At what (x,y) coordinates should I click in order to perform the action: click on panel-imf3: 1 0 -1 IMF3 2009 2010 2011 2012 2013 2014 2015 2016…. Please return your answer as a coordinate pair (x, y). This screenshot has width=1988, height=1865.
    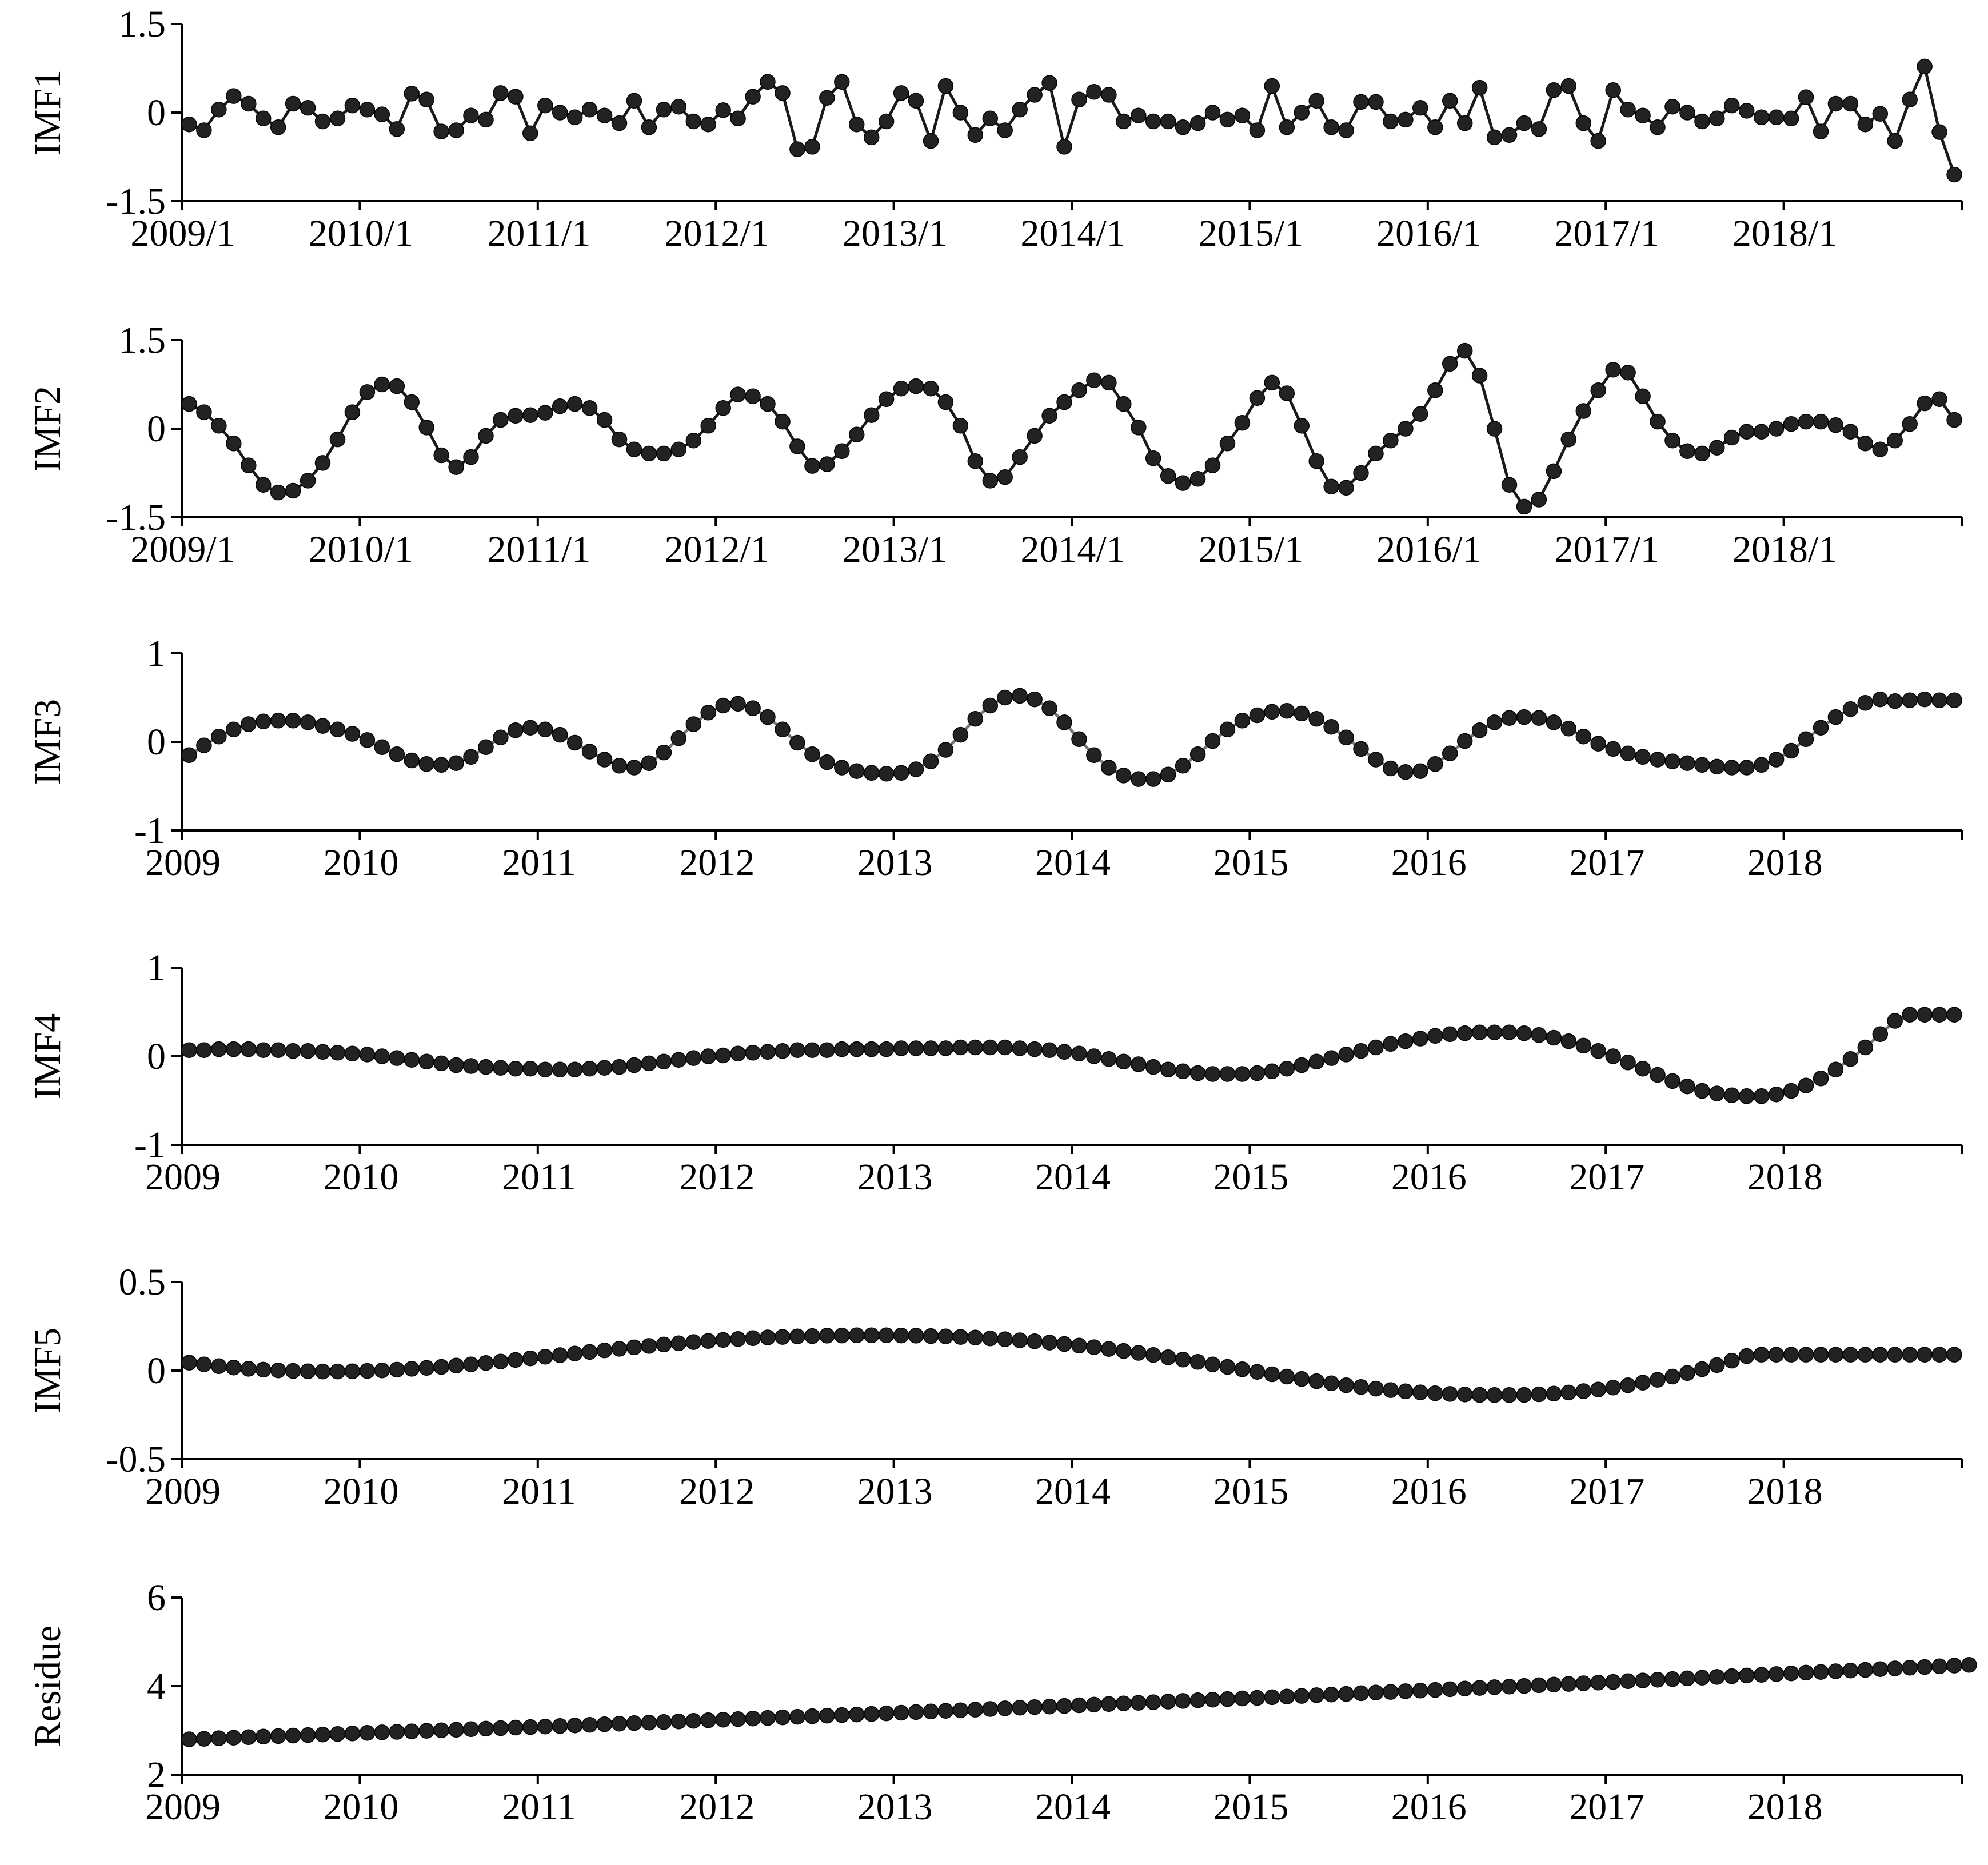
    Looking at the image, I should click on (995, 758).